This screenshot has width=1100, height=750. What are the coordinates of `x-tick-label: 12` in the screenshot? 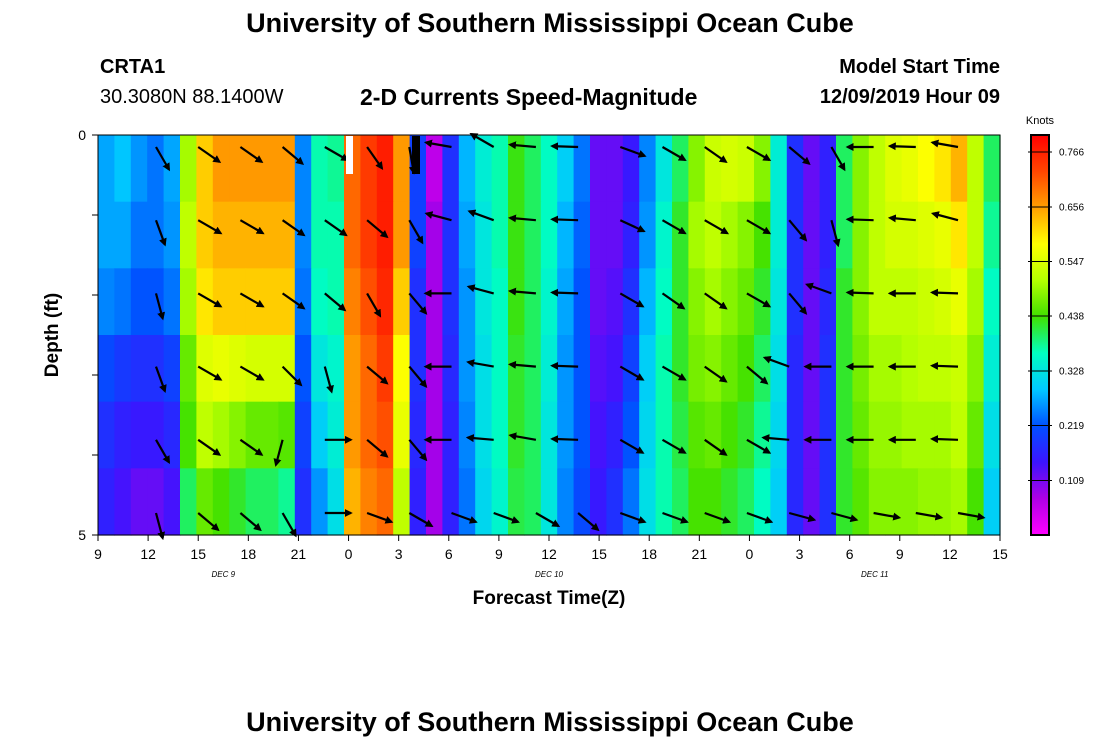 It's located at (148, 554).